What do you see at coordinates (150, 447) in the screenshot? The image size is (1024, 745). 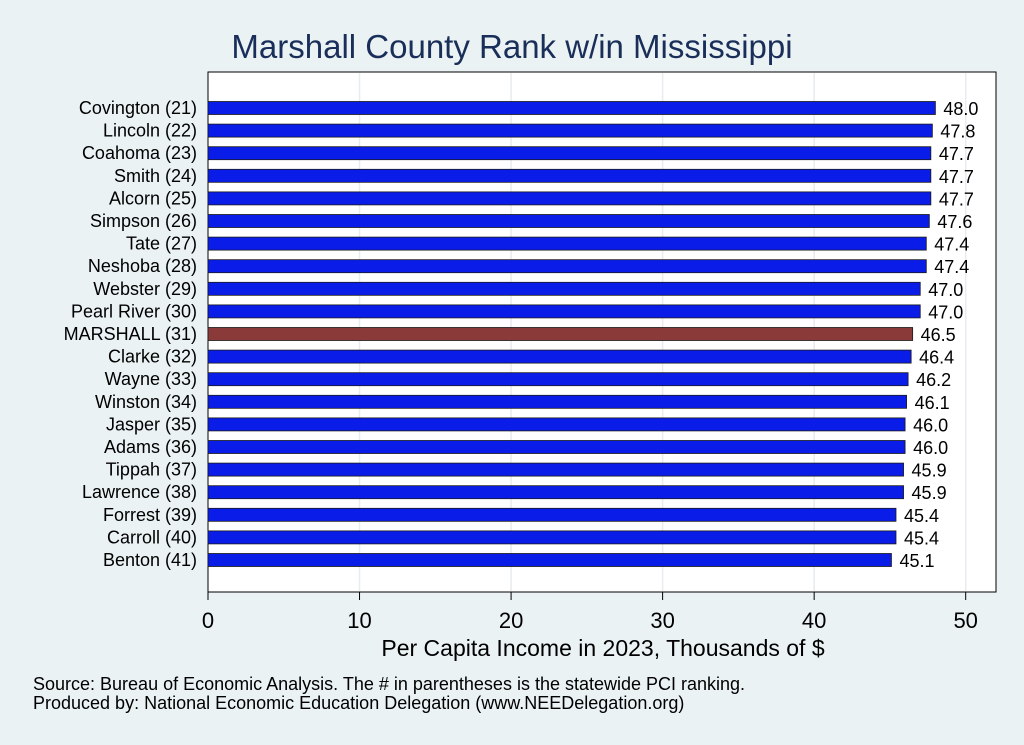 I see `category-label: Adams (36)` at bounding box center [150, 447].